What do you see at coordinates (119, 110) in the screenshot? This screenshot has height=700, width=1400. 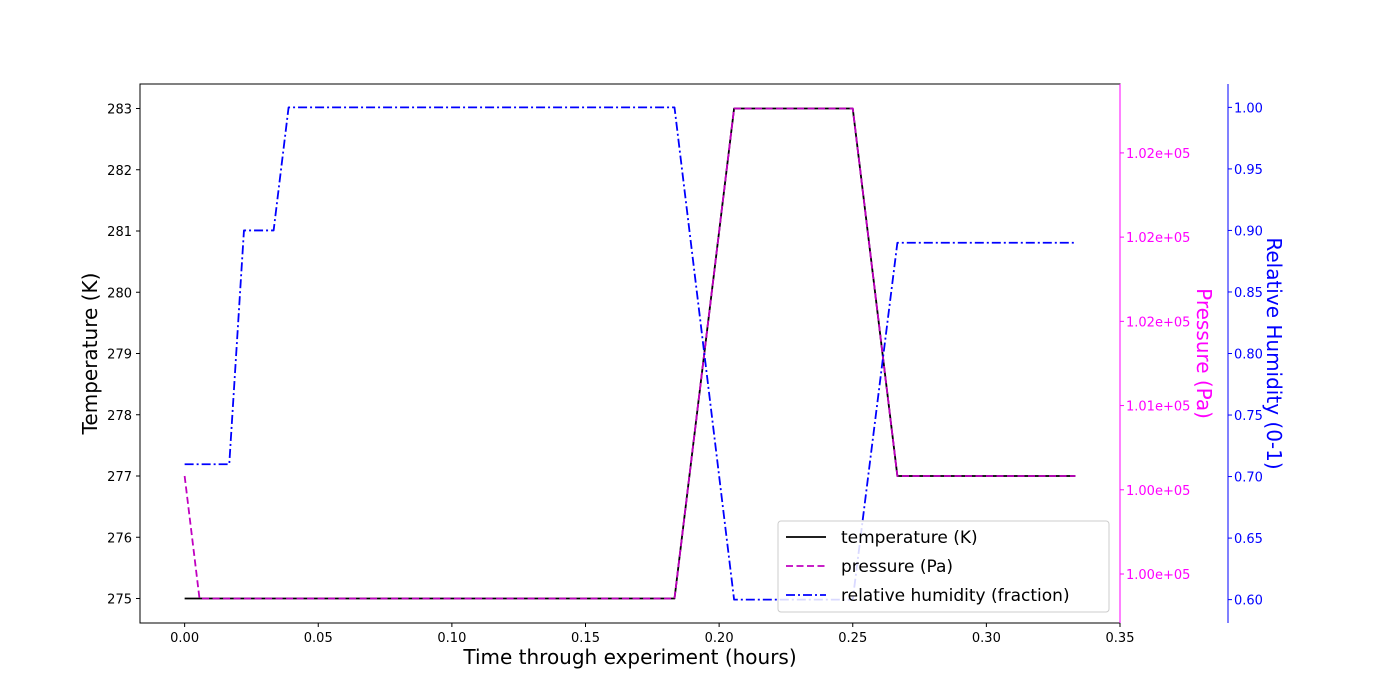 I see `temperature-tick-label: 283` at bounding box center [119, 110].